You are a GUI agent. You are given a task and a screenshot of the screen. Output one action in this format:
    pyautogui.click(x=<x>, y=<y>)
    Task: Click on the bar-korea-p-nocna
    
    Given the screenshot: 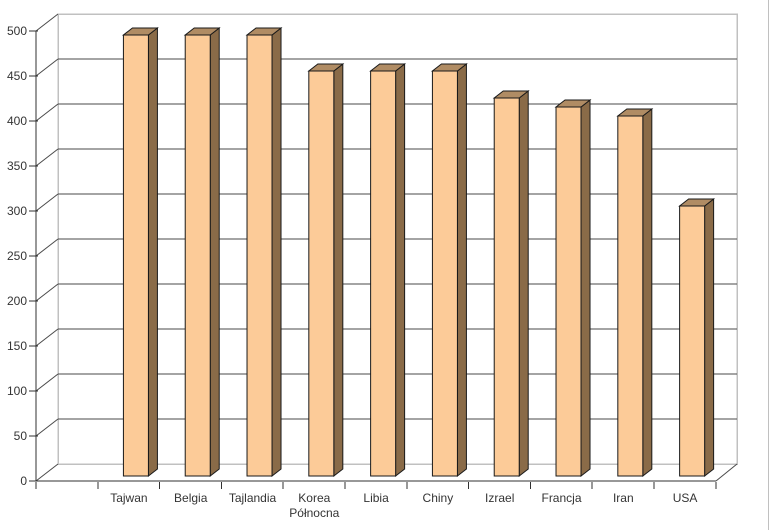 What is the action you would take?
    pyautogui.click(x=326, y=270)
    